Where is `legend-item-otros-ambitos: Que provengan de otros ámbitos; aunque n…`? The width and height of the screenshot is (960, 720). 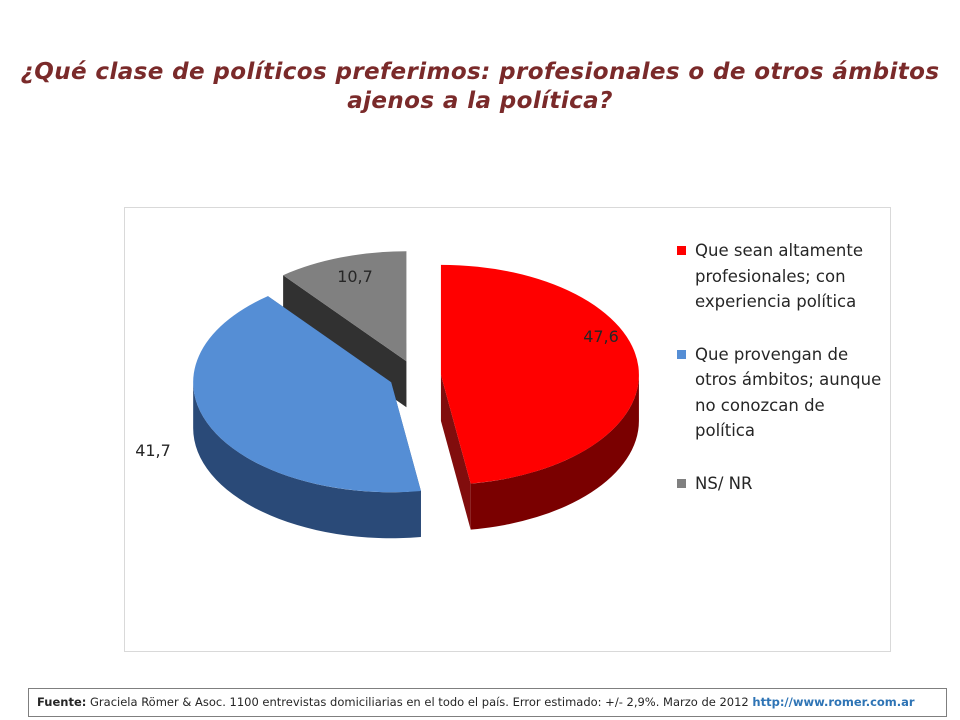 legend-item-otros-ambitos: Que provengan de otros ámbitos; aunque n… is located at coordinates (782, 393).